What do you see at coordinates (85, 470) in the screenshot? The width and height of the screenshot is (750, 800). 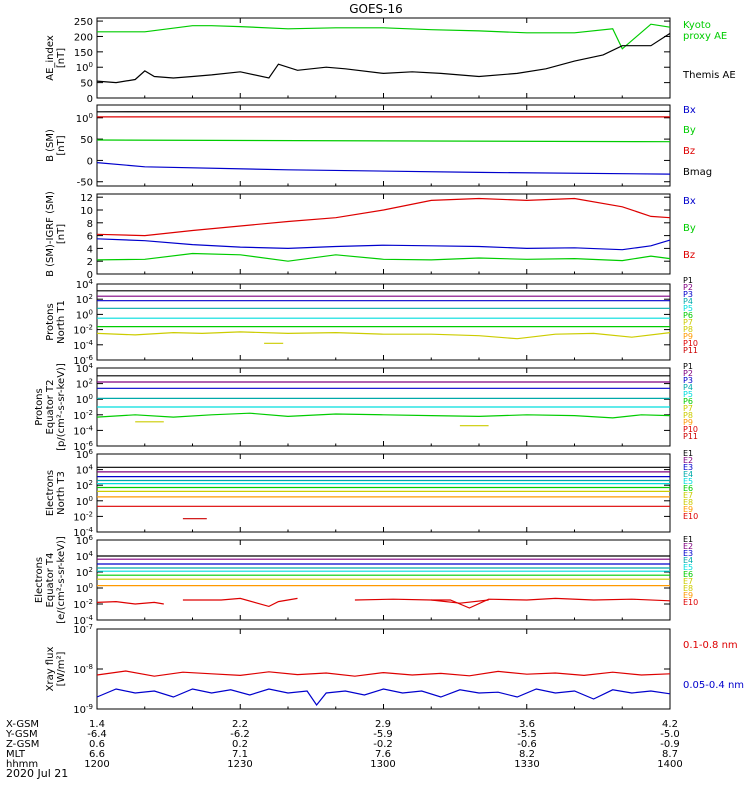 I see `y-tick-label: 104` at bounding box center [85, 470].